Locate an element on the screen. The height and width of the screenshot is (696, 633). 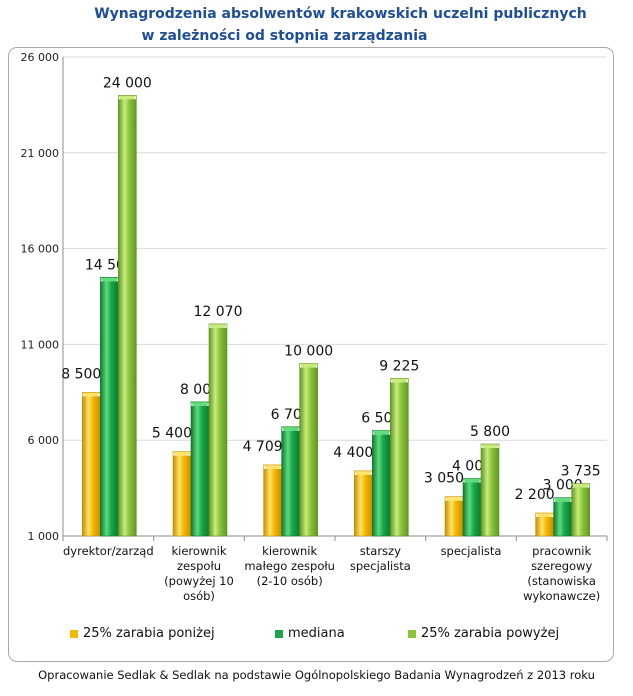
legend-label-median: mediana is located at coordinates (316, 633).